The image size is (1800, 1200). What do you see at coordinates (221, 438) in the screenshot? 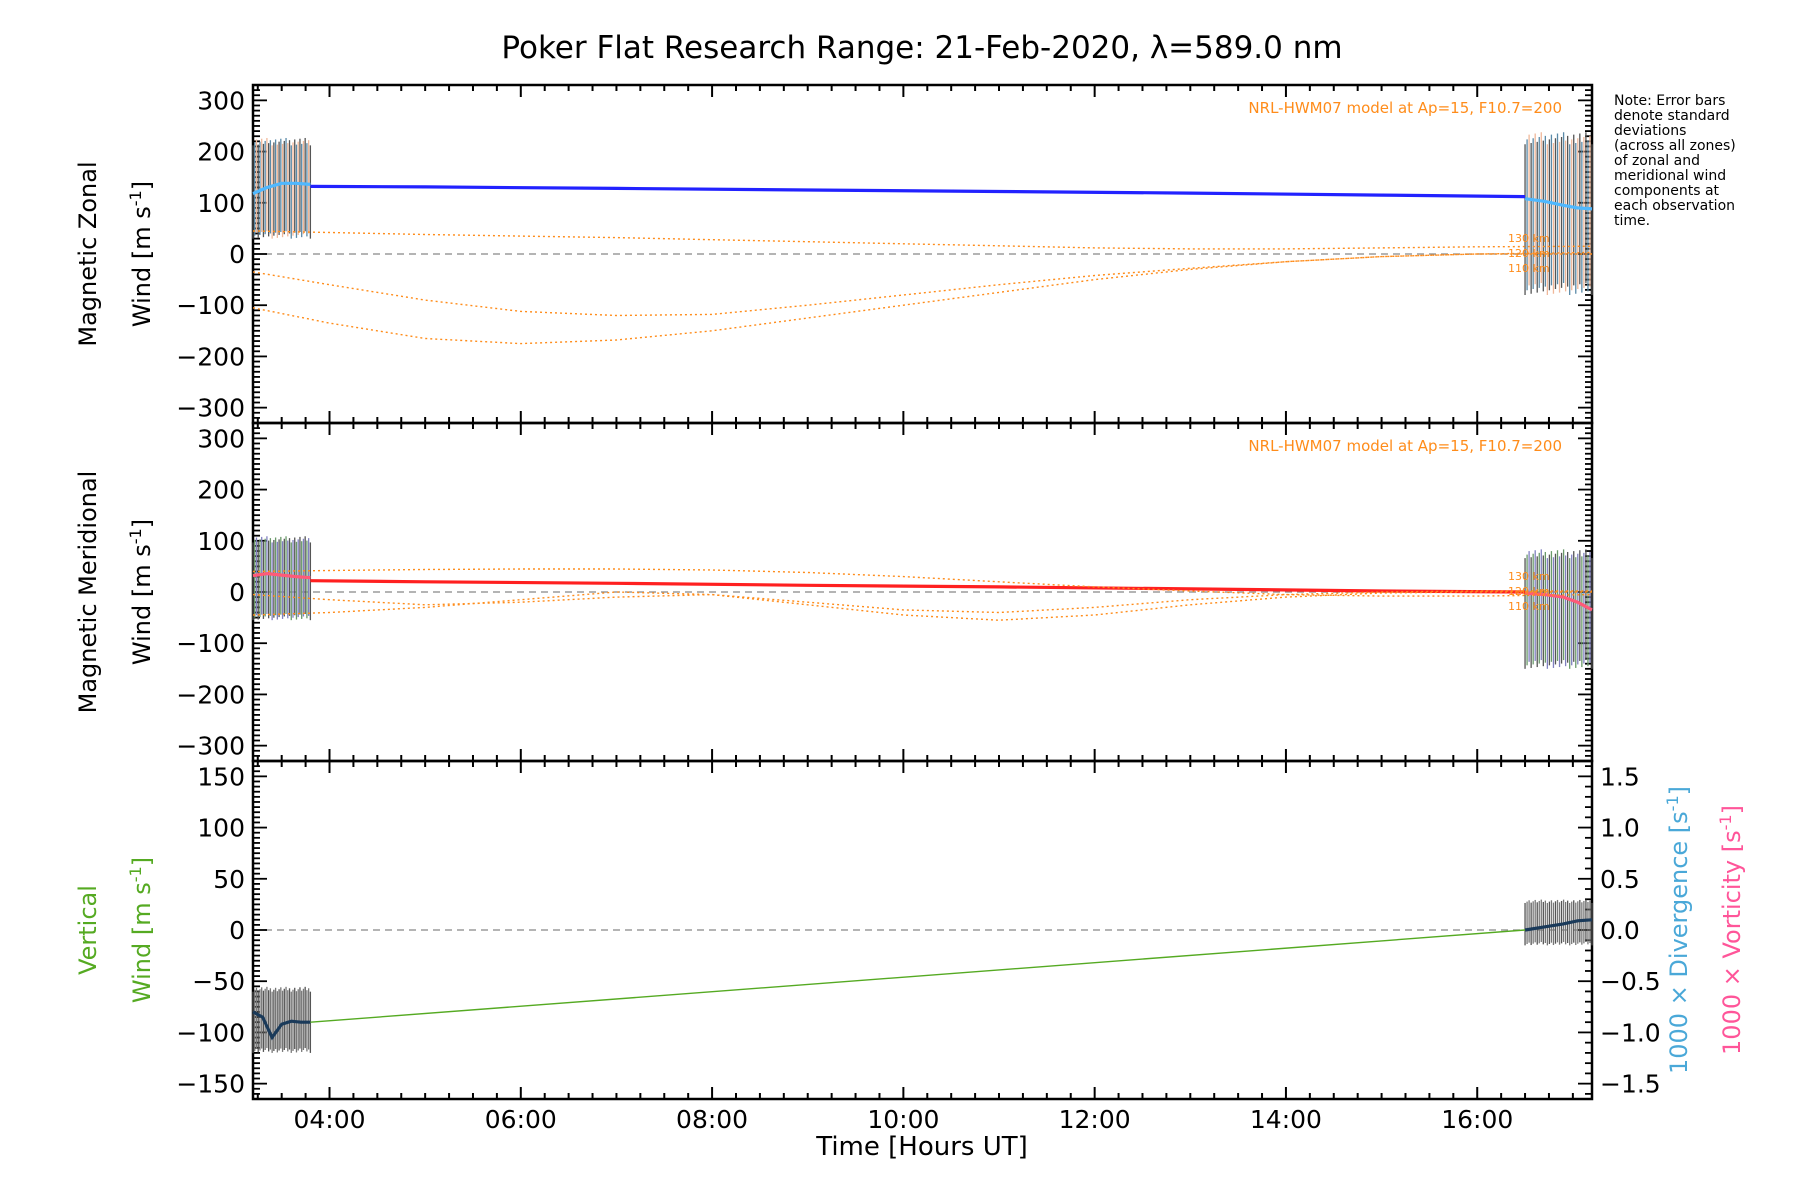
I see `meridional-y-tick-label: 300` at bounding box center [221, 438].